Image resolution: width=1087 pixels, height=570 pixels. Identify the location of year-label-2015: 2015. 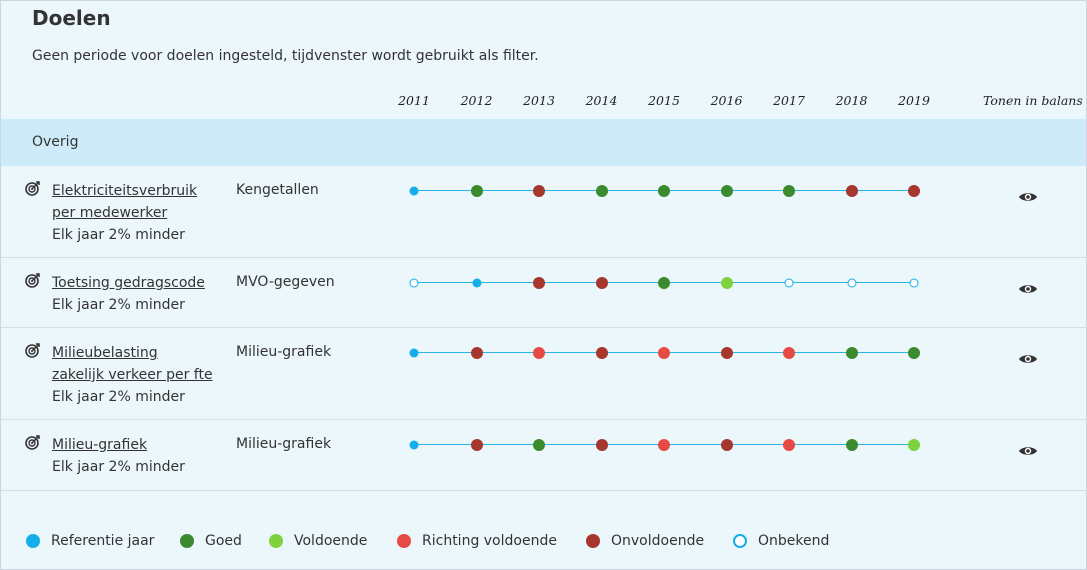
(664, 100).